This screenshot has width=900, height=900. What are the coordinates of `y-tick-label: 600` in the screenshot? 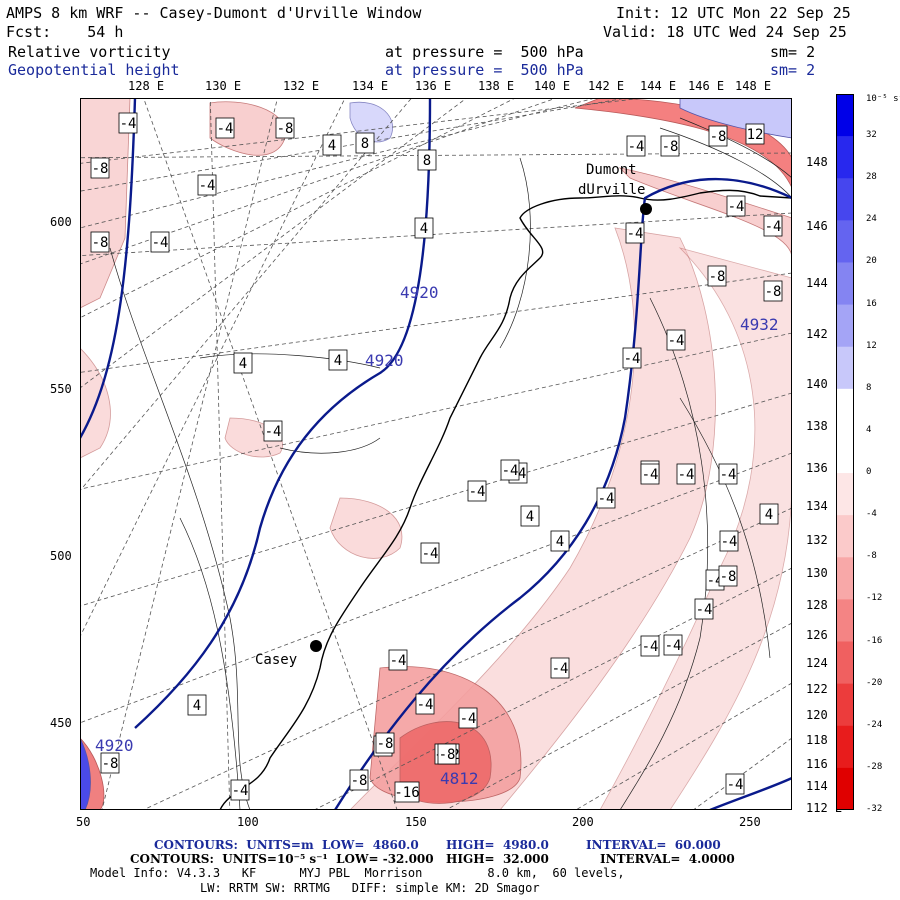 It's located at (61, 222).